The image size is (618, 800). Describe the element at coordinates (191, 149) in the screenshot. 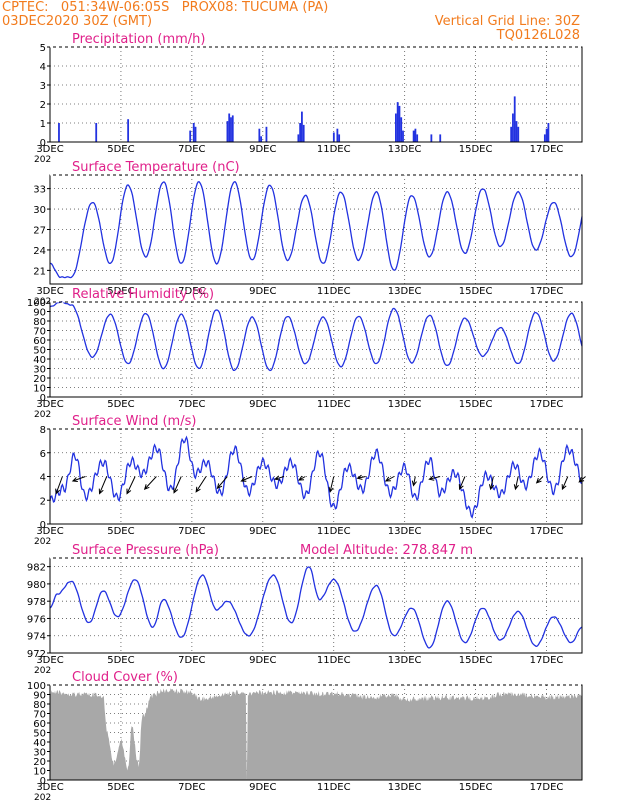

I see `precip-xtick-label: 7DEC` at that location.